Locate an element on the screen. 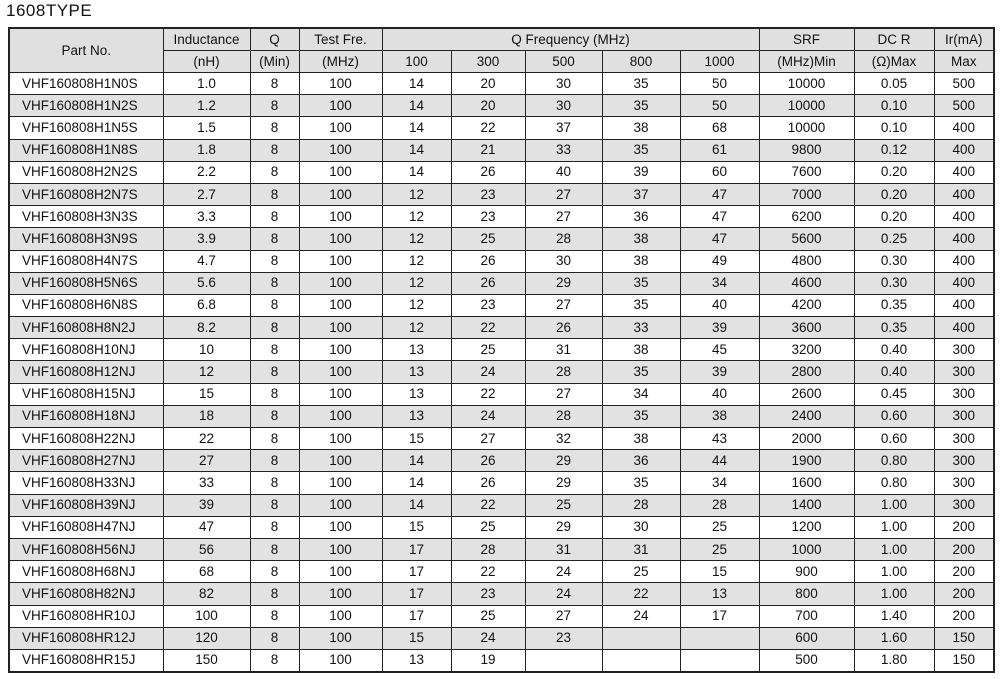 This screenshot has height=679, width=1003. cell-part-no: VHF160808H56NJ is located at coordinates (86, 549).